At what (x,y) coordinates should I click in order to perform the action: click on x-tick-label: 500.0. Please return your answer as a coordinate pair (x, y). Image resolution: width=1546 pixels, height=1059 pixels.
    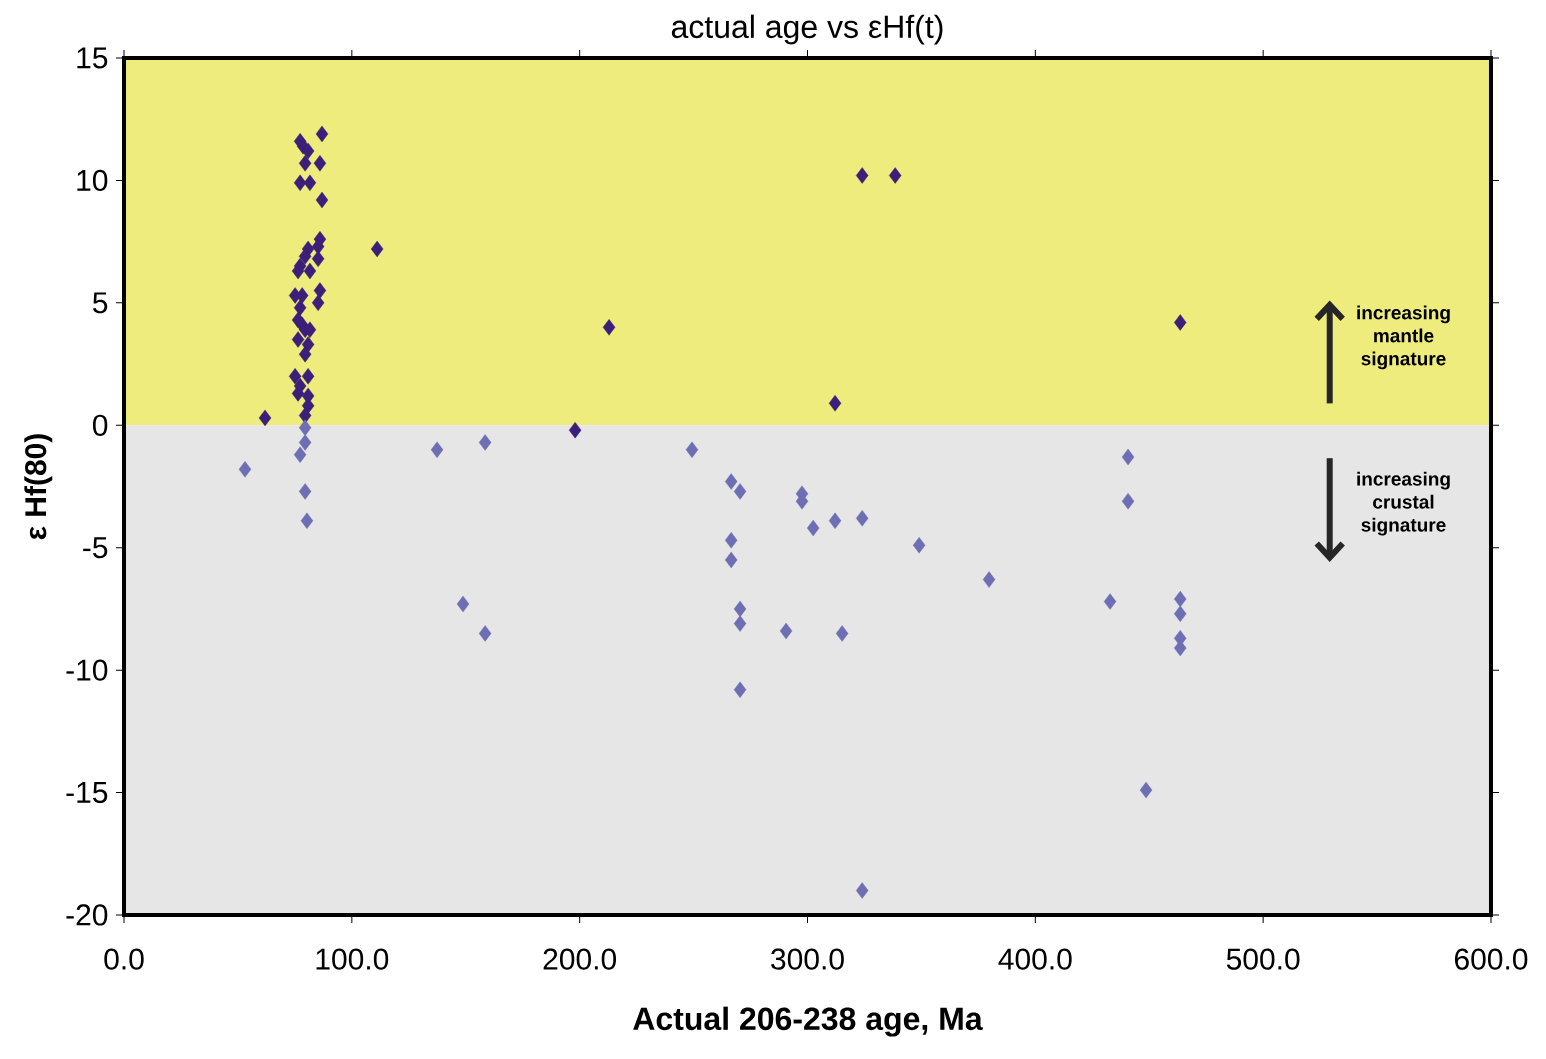
    Looking at the image, I should click on (1263, 959).